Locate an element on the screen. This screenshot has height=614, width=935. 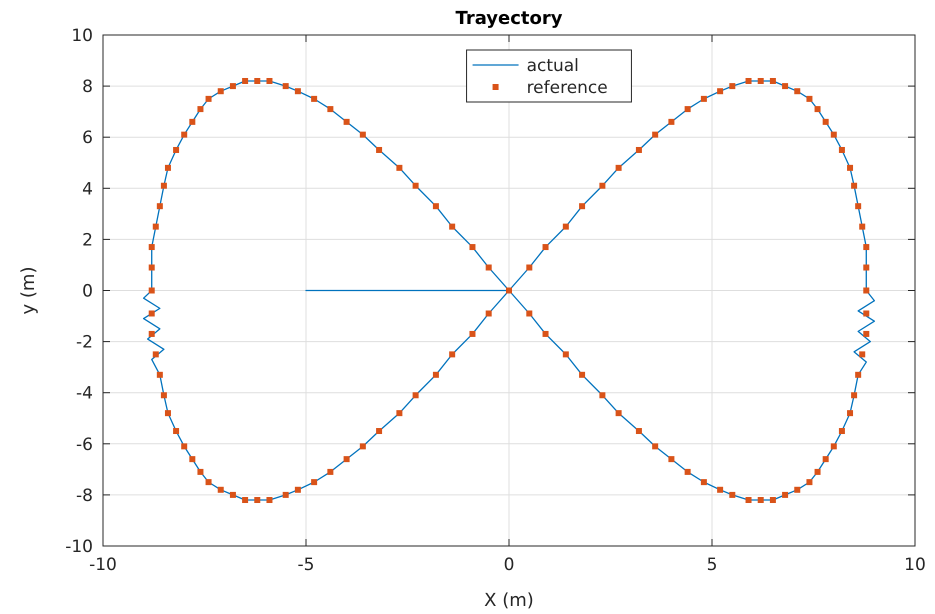
x-axis-title: X (m) is located at coordinates (509, 600).